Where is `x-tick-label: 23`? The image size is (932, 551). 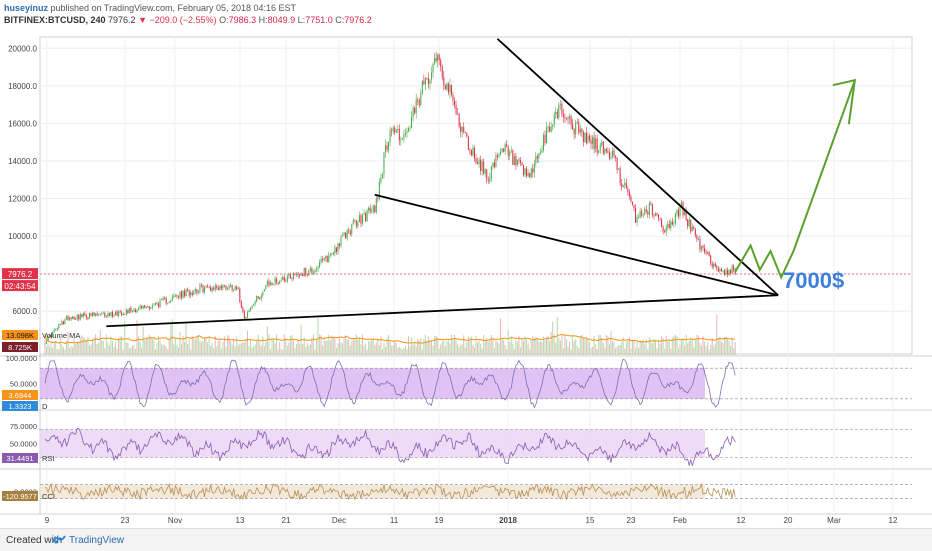 x-tick-label: 23 is located at coordinates (631, 520).